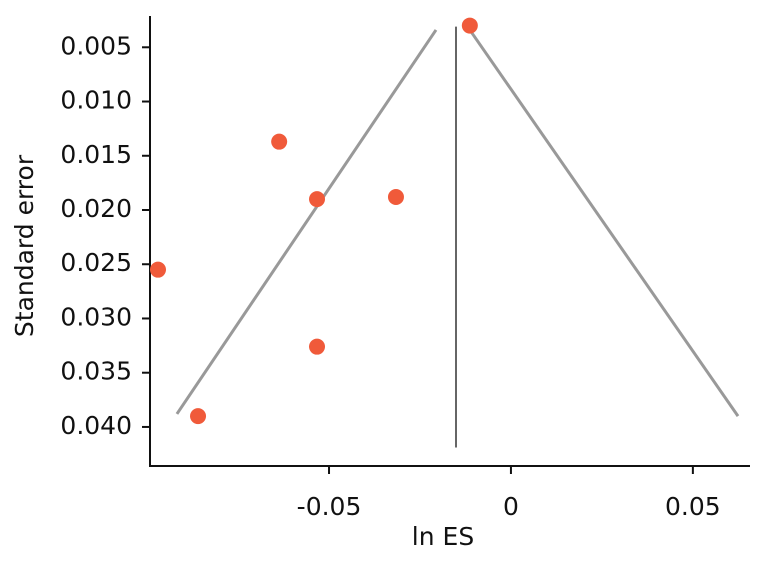 This screenshot has width=772, height=572. What do you see at coordinates (96, 208) in the screenshot?
I see `y-tick-label: 0.020` at bounding box center [96, 208].